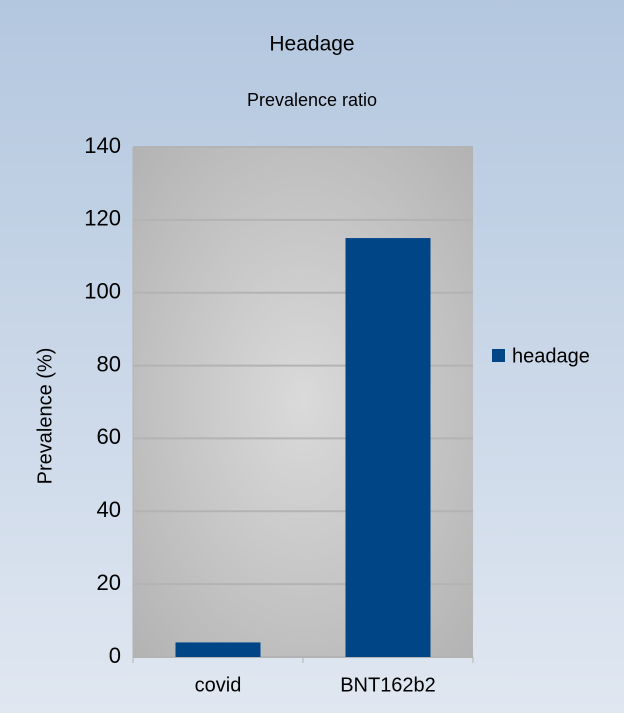  I want to click on y-tick-label: 0, so click(115, 655).